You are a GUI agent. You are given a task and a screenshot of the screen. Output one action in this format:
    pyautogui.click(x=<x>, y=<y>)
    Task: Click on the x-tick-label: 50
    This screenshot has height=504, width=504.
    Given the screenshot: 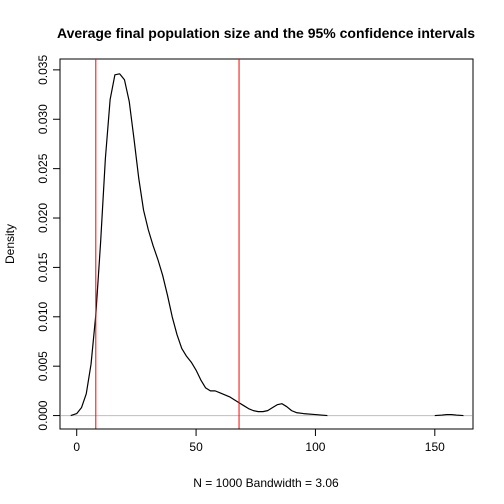 What is the action you would take?
    pyautogui.click(x=196, y=447)
    